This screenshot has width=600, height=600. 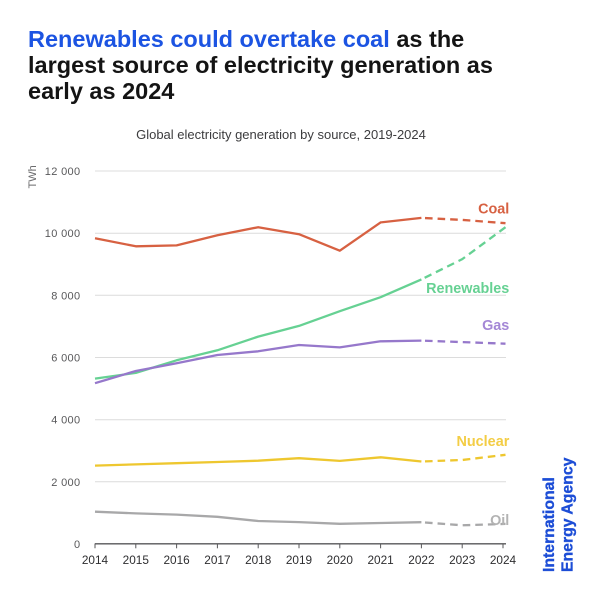 What do you see at coordinates (462, 560) in the screenshot?
I see `svg-text: 2023` at bounding box center [462, 560].